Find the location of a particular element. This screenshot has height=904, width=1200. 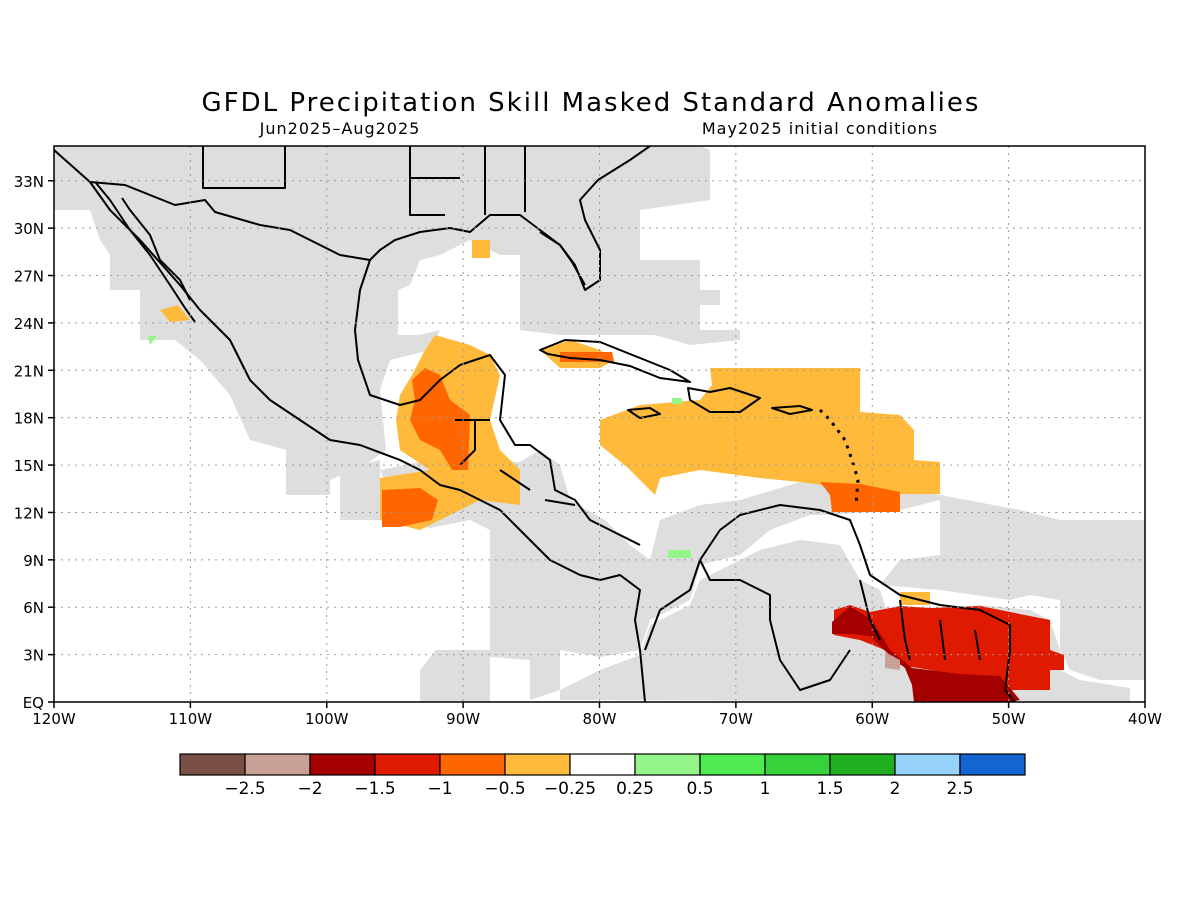

anomaly-yucatan-orange is located at coordinates (440, 419).